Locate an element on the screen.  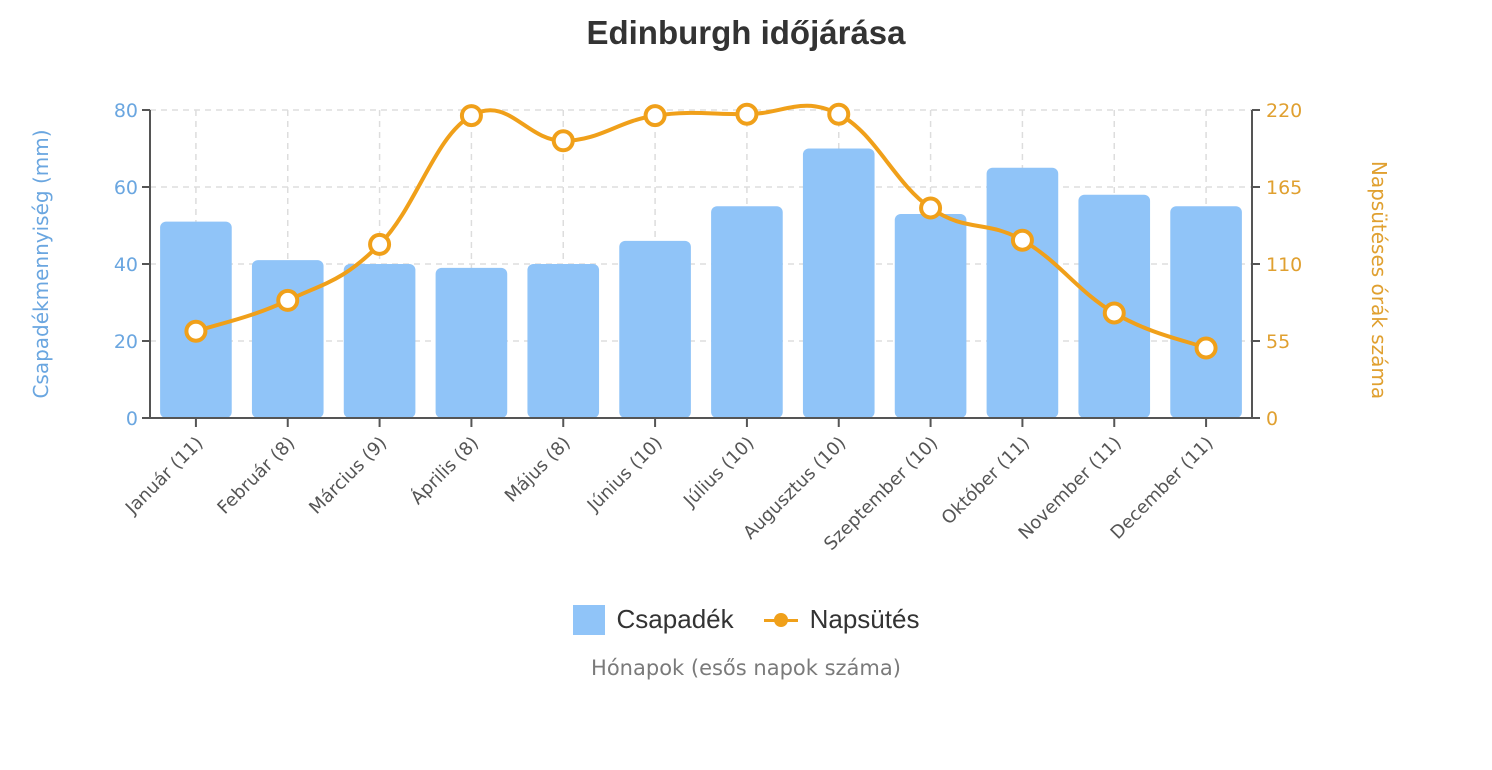
y-left-axis-title: Csapadékmennyiség (mm) is located at coordinates (41, 263).